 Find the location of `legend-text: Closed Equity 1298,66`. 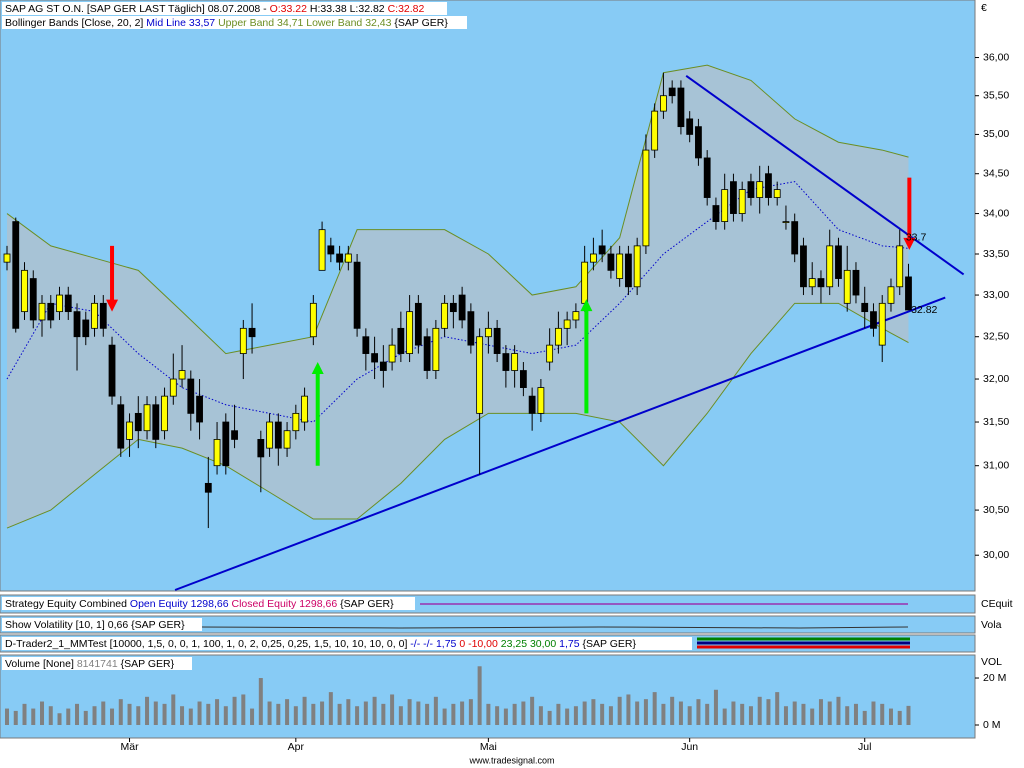

legend-text: Closed Equity 1298,66 is located at coordinates (285, 604).